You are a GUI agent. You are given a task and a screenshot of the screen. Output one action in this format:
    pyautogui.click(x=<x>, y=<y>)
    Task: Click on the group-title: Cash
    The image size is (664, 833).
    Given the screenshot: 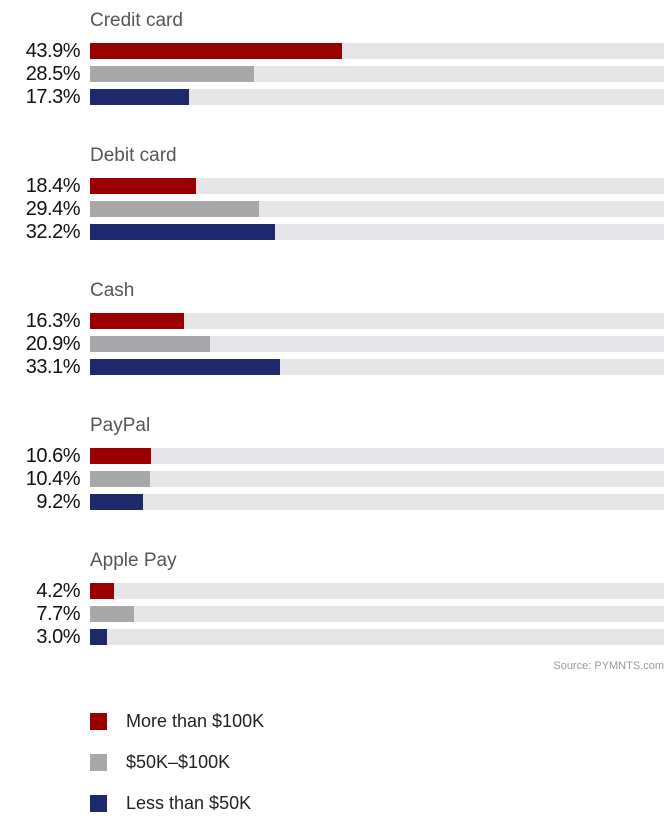 What is the action you would take?
    pyautogui.click(x=112, y=290)
    